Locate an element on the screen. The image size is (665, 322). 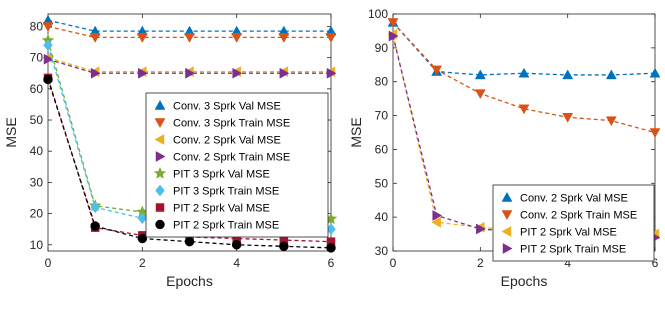
y-axis-label: MSE is located at coordinates (11, 132).